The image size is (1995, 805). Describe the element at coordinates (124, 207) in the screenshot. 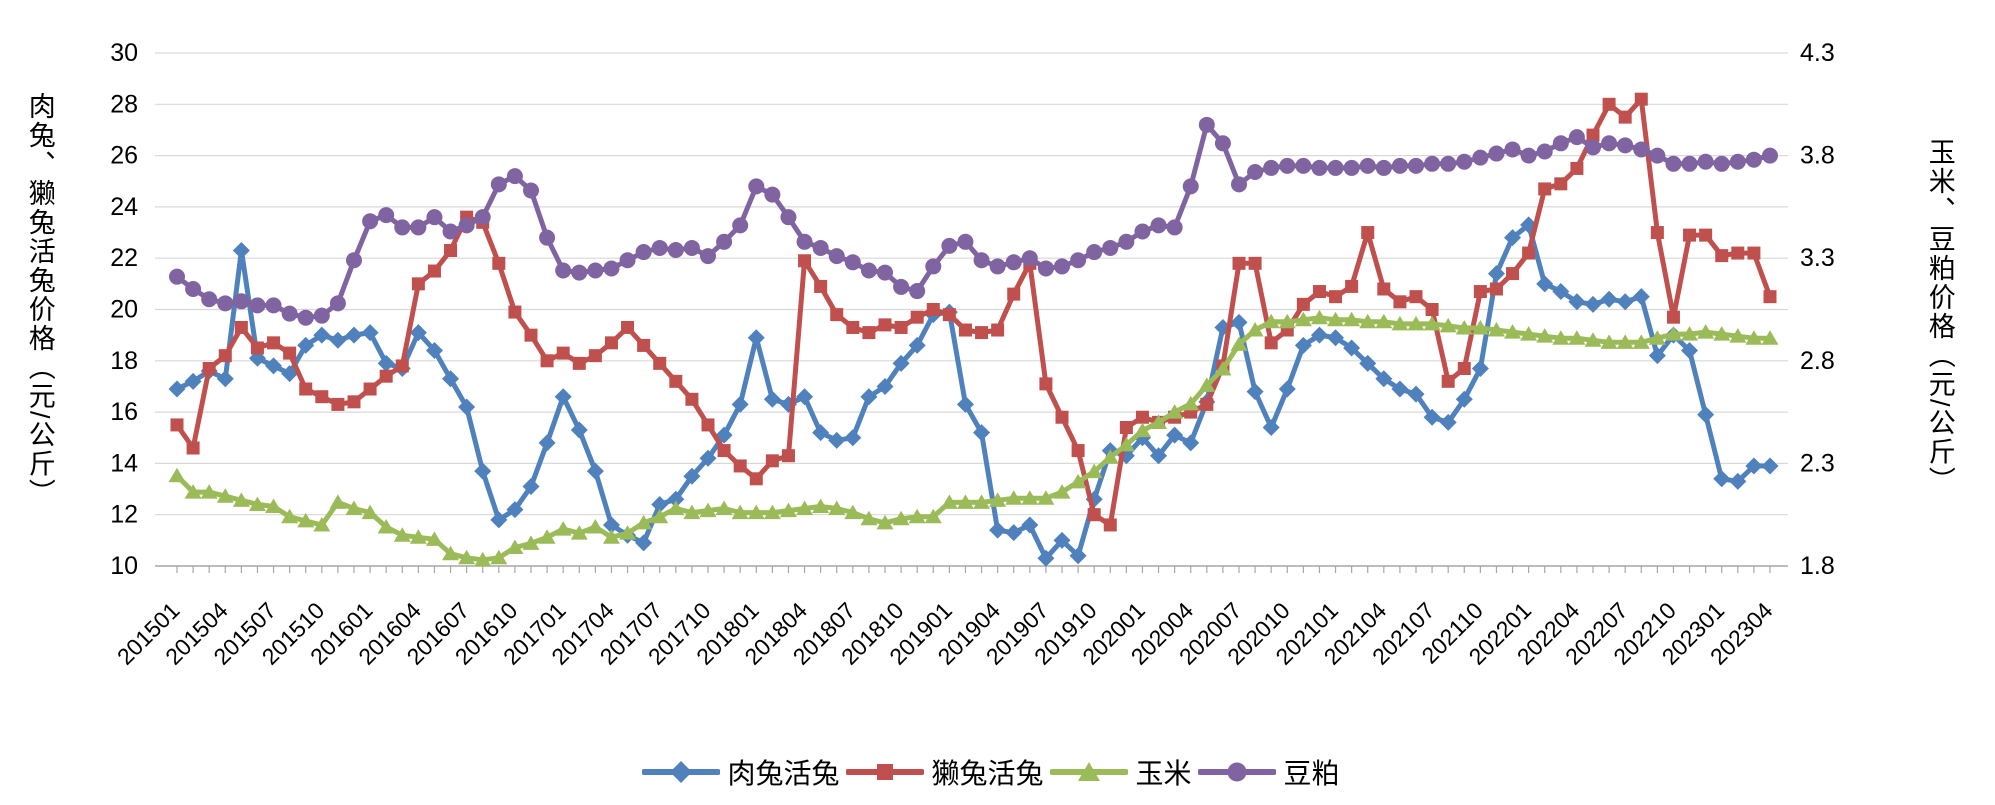

I see `y-left-tick-label: 24` at that location.